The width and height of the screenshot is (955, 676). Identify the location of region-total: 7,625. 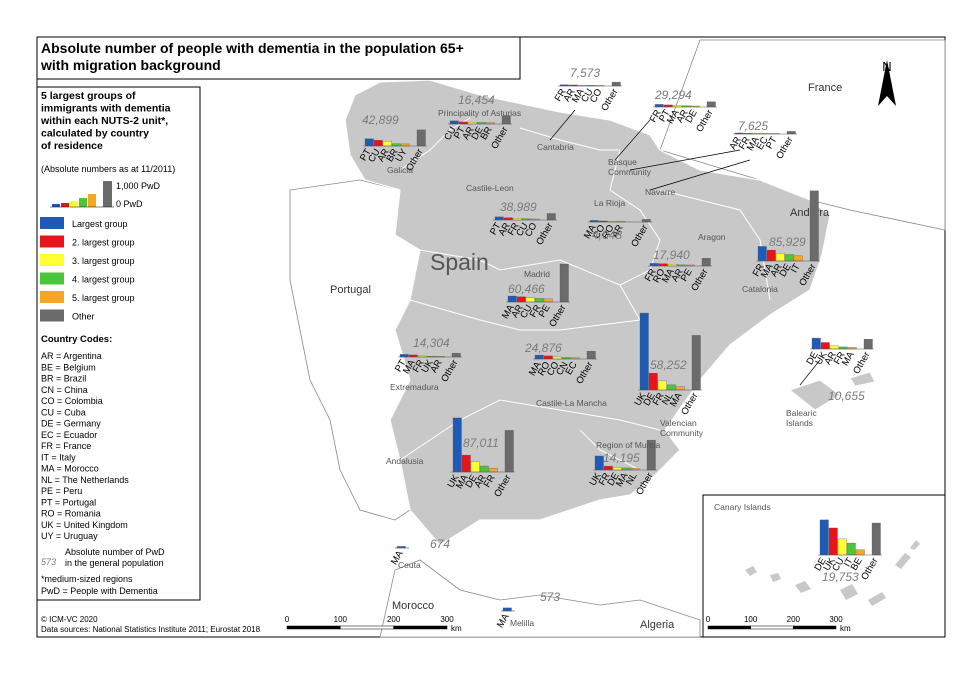
(753, 126).